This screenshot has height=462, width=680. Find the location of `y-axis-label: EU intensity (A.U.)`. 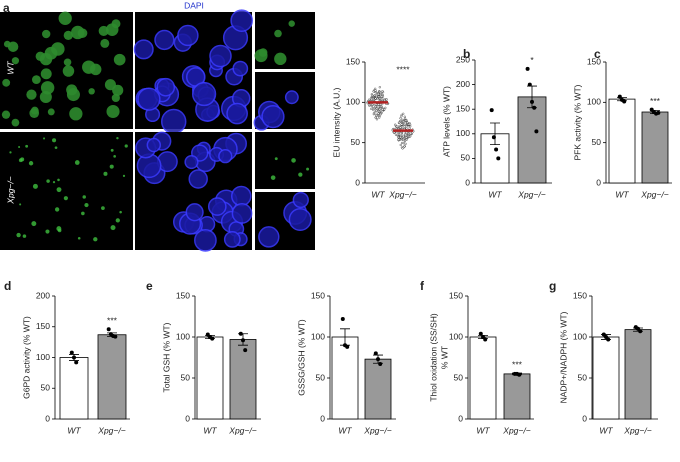

y-axis-label: EU intensity (A.U.) is located at coordinates (336, 122).